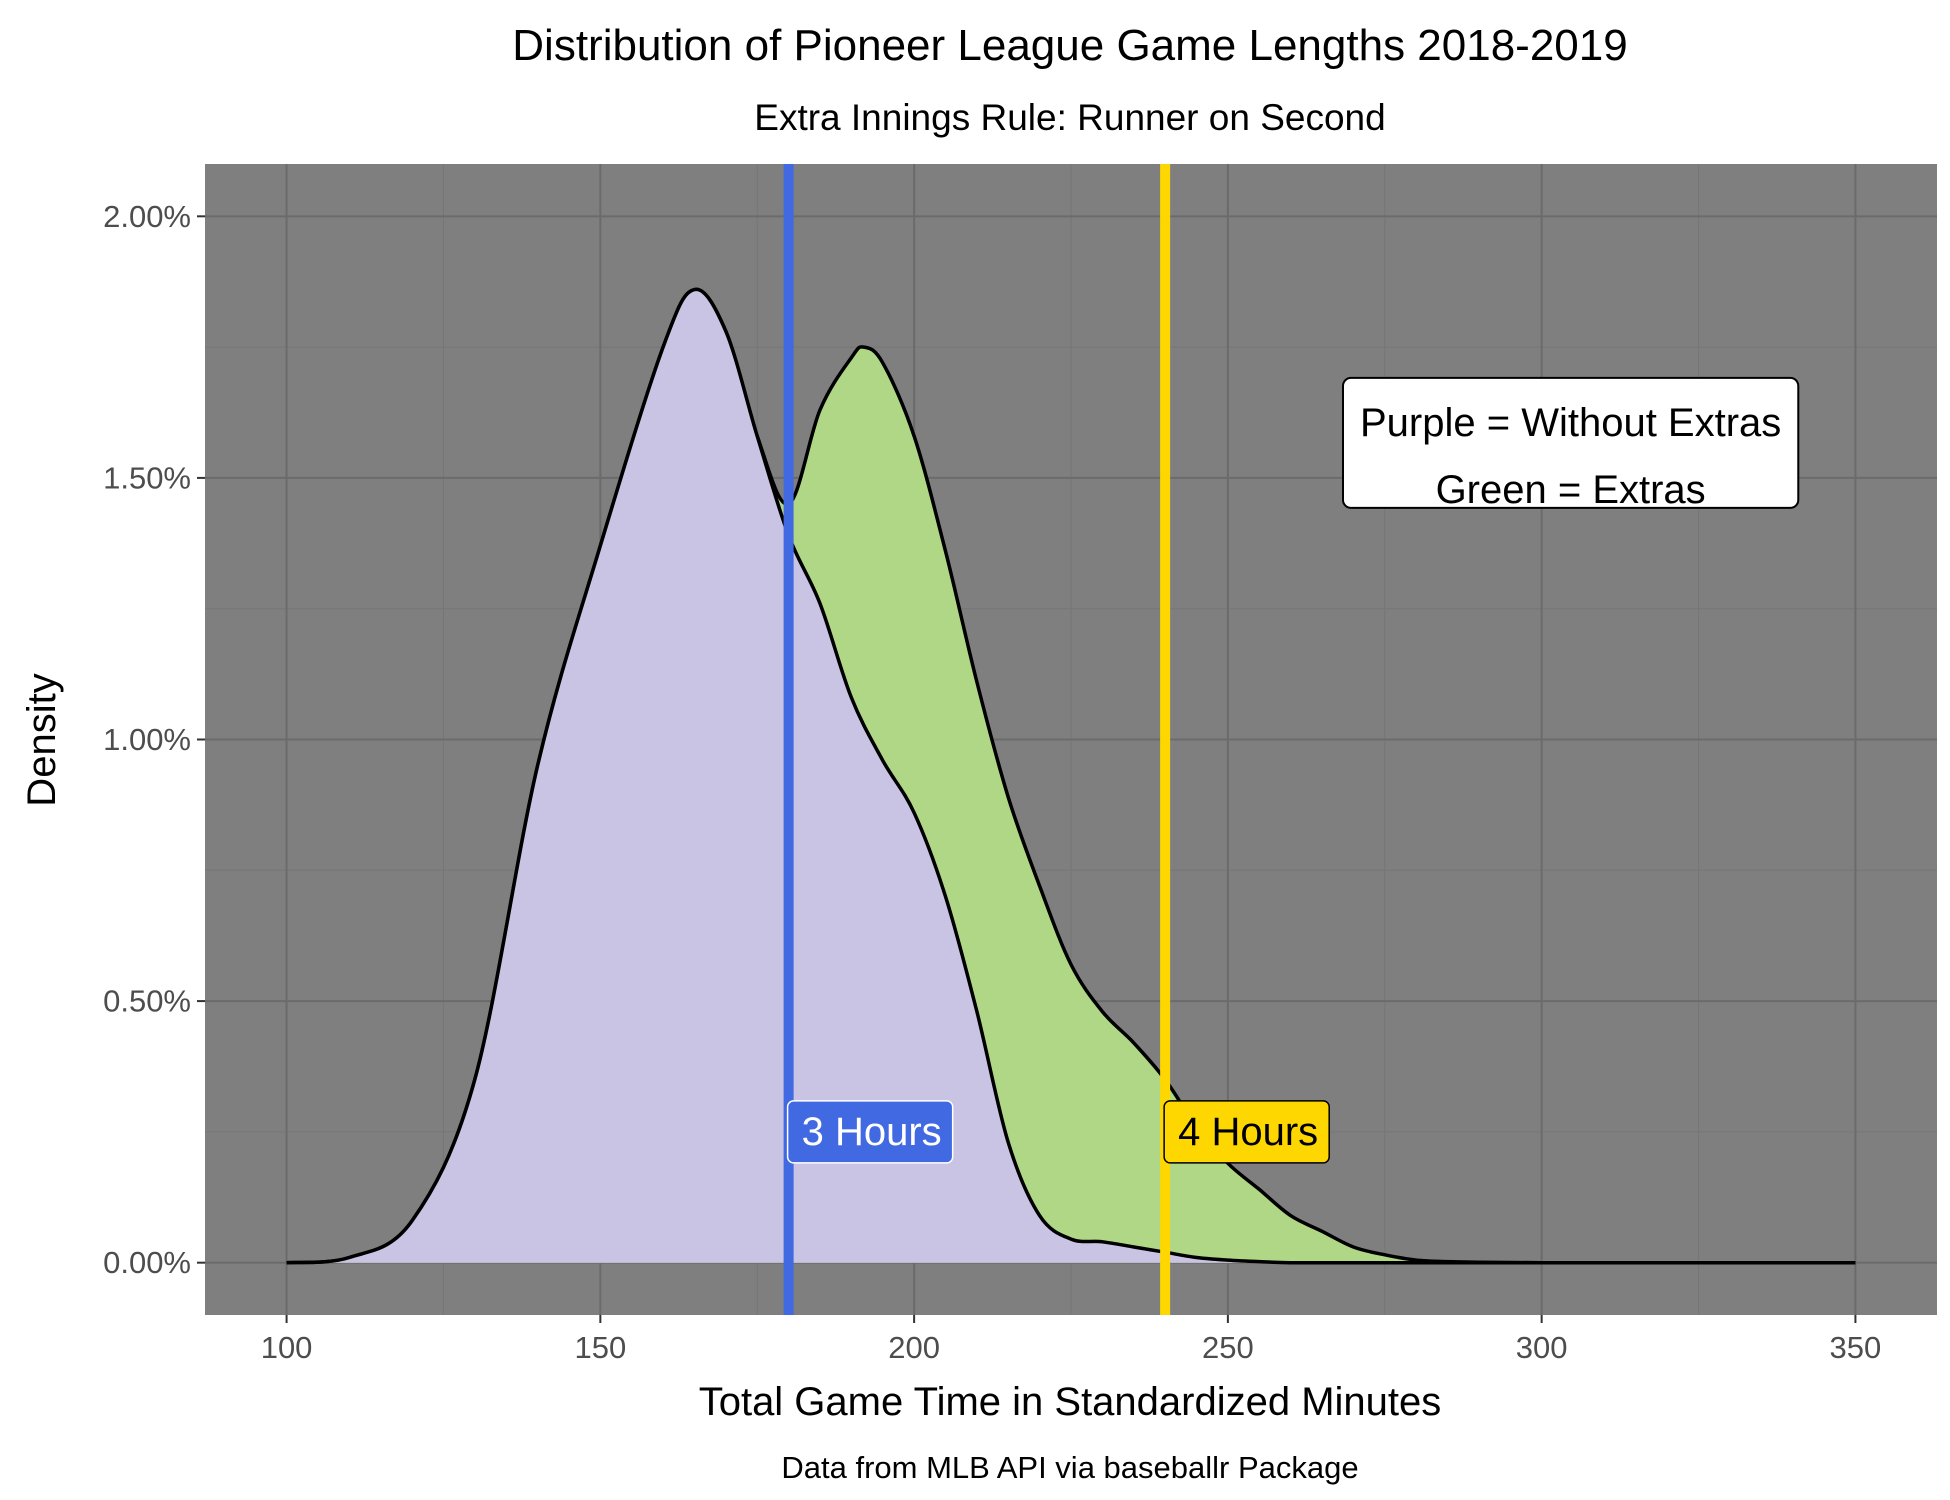 The image size is (1950, 1500). I want to click on legend-annotation-box: Purple = Without Extras Green = Extras, so click(1570, 444).